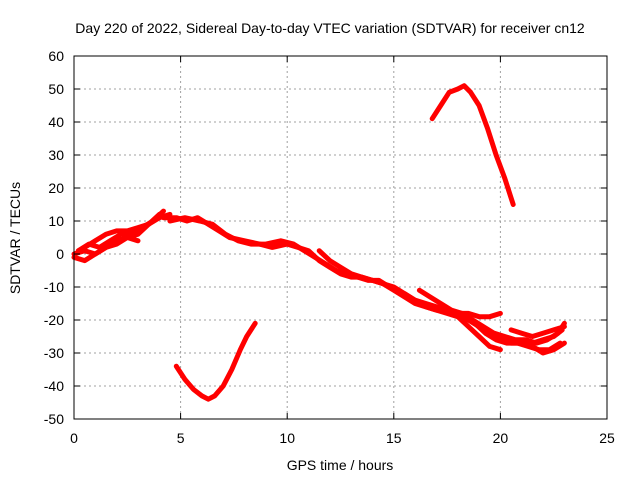 The image size is (640, 480). I want to click on y-tick-label: 20, so click(56, 188).